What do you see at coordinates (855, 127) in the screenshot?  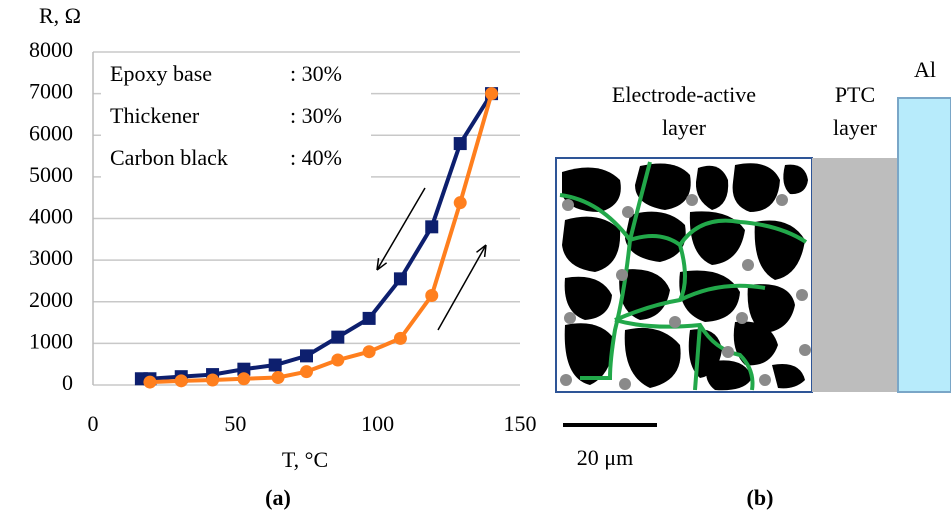 I see `ptc-label: layer` at bounding box center [855, 127].